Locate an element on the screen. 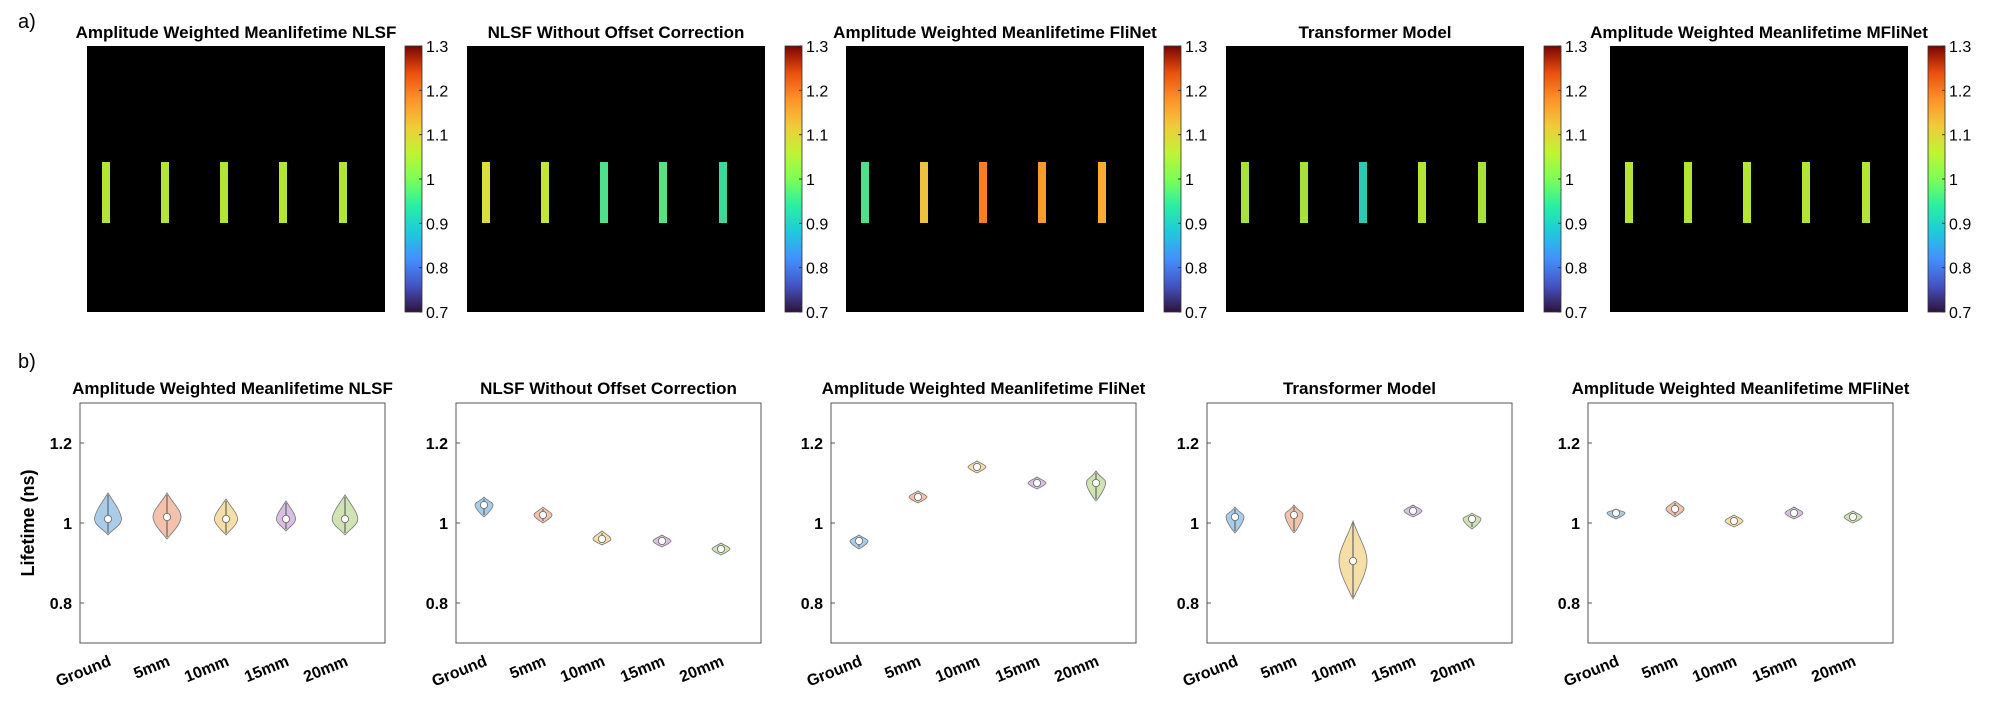 Image resolution: width=2000 pixels, height=718 pixels. heatmap-panel: Transformer Model 1.3 1.2 1.1 1 0.9 0.8 0.7 is located at coordinates (1406, 172).